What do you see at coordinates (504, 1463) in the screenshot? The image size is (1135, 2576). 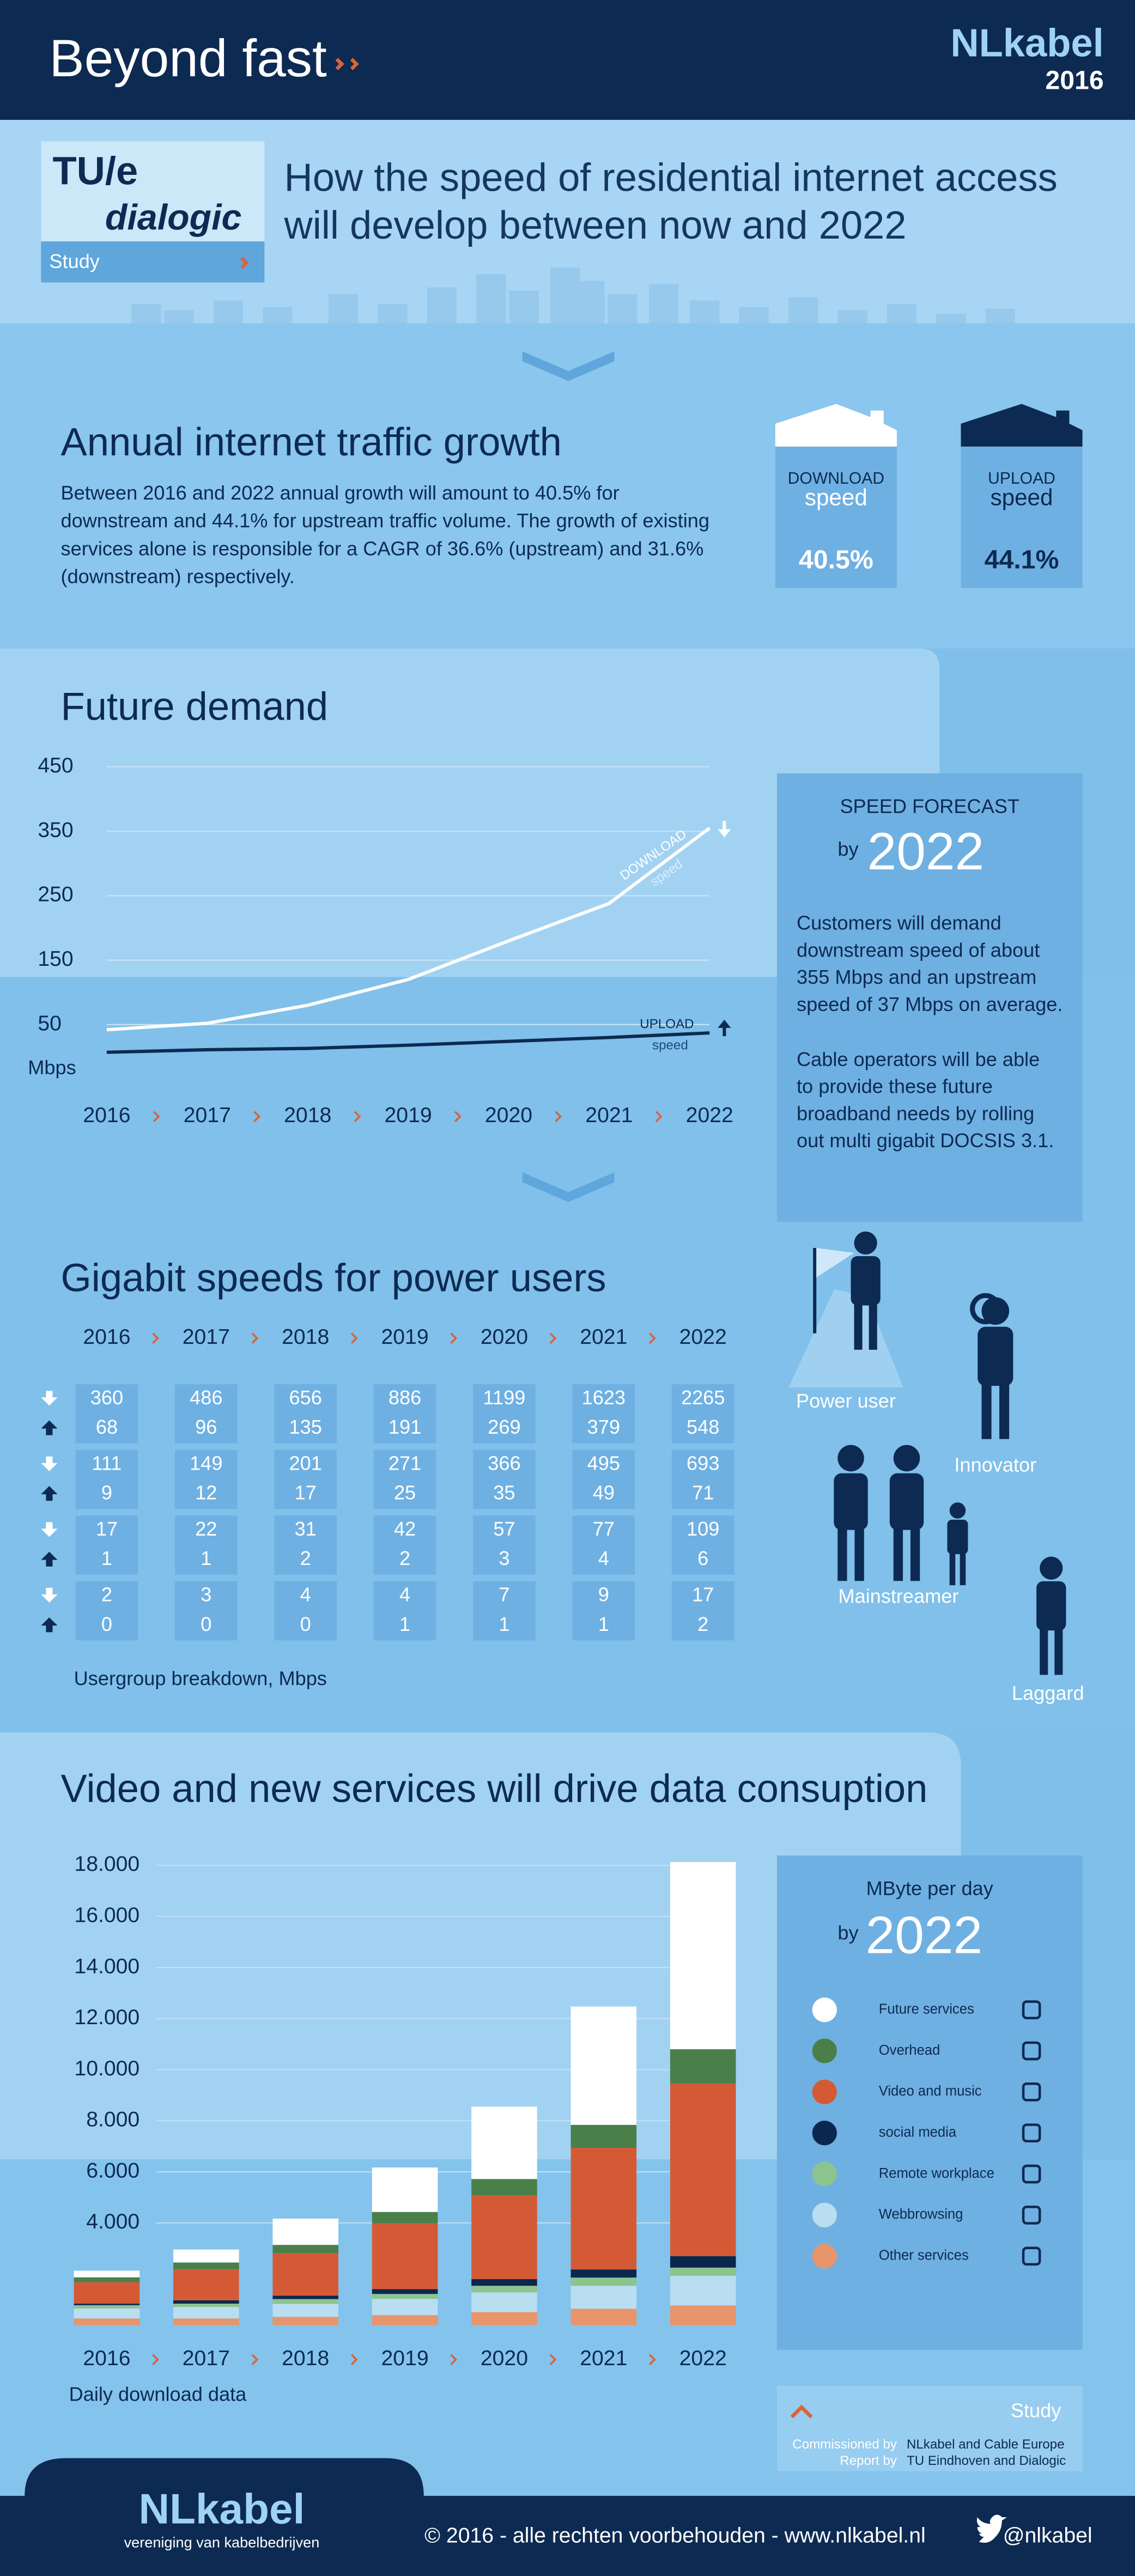 I see `cell-value: 366` at bounding box center [504, 1463].